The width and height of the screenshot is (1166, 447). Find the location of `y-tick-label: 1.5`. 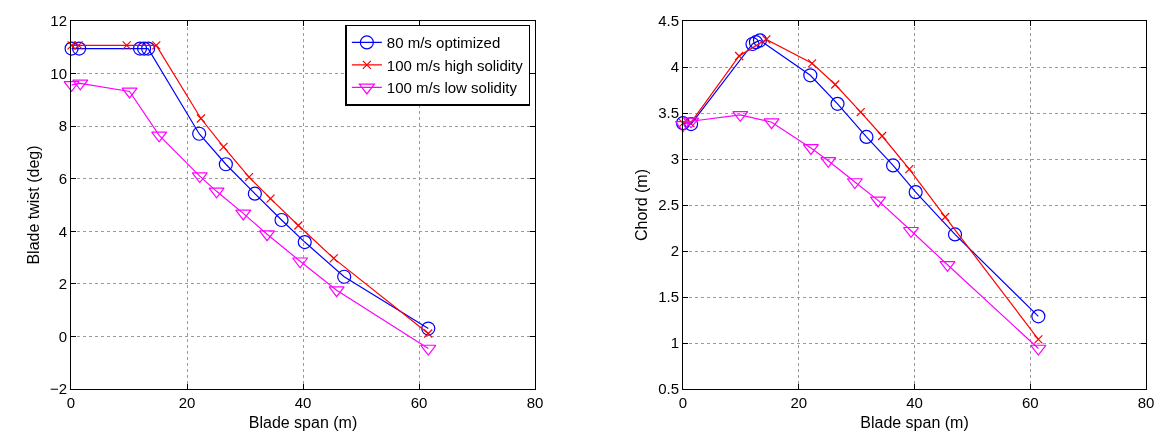

y-tick-label: 1.5 is located at coordinates (668, 297).